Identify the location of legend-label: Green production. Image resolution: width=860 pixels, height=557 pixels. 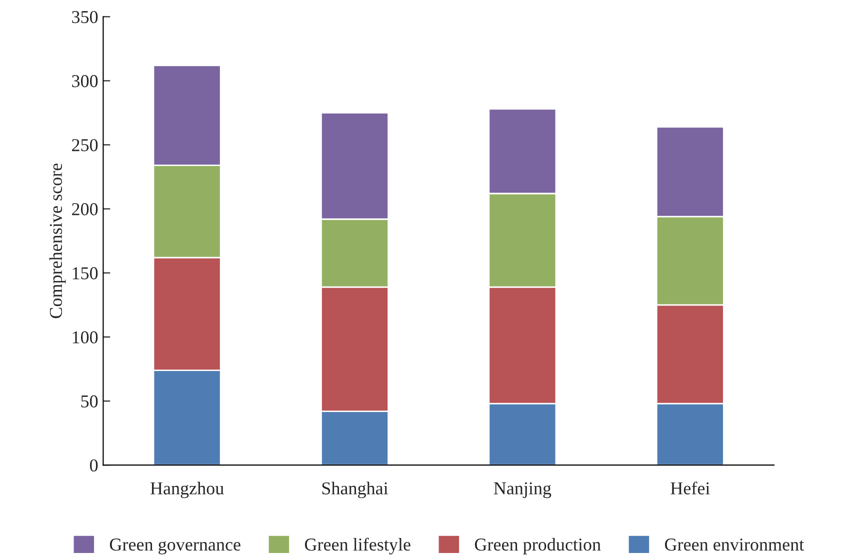
(537, 546).